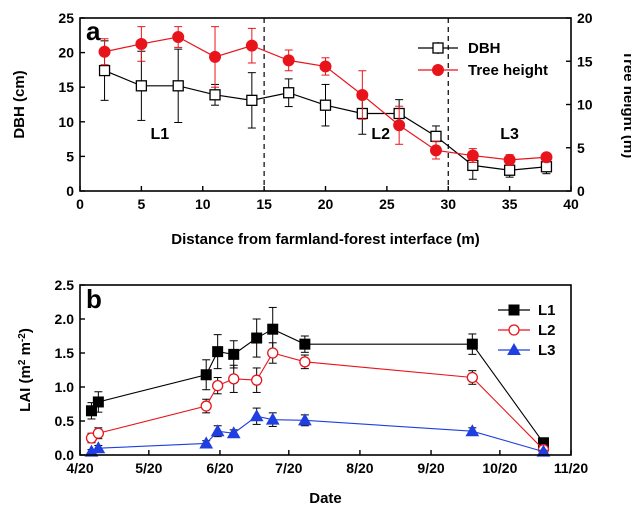 The image size is (631, 511). What do you see at coordinates (66, 122) in the screenshot?
I see `panel-a-y-tick-label: 10` at bounding box center [66, 122].